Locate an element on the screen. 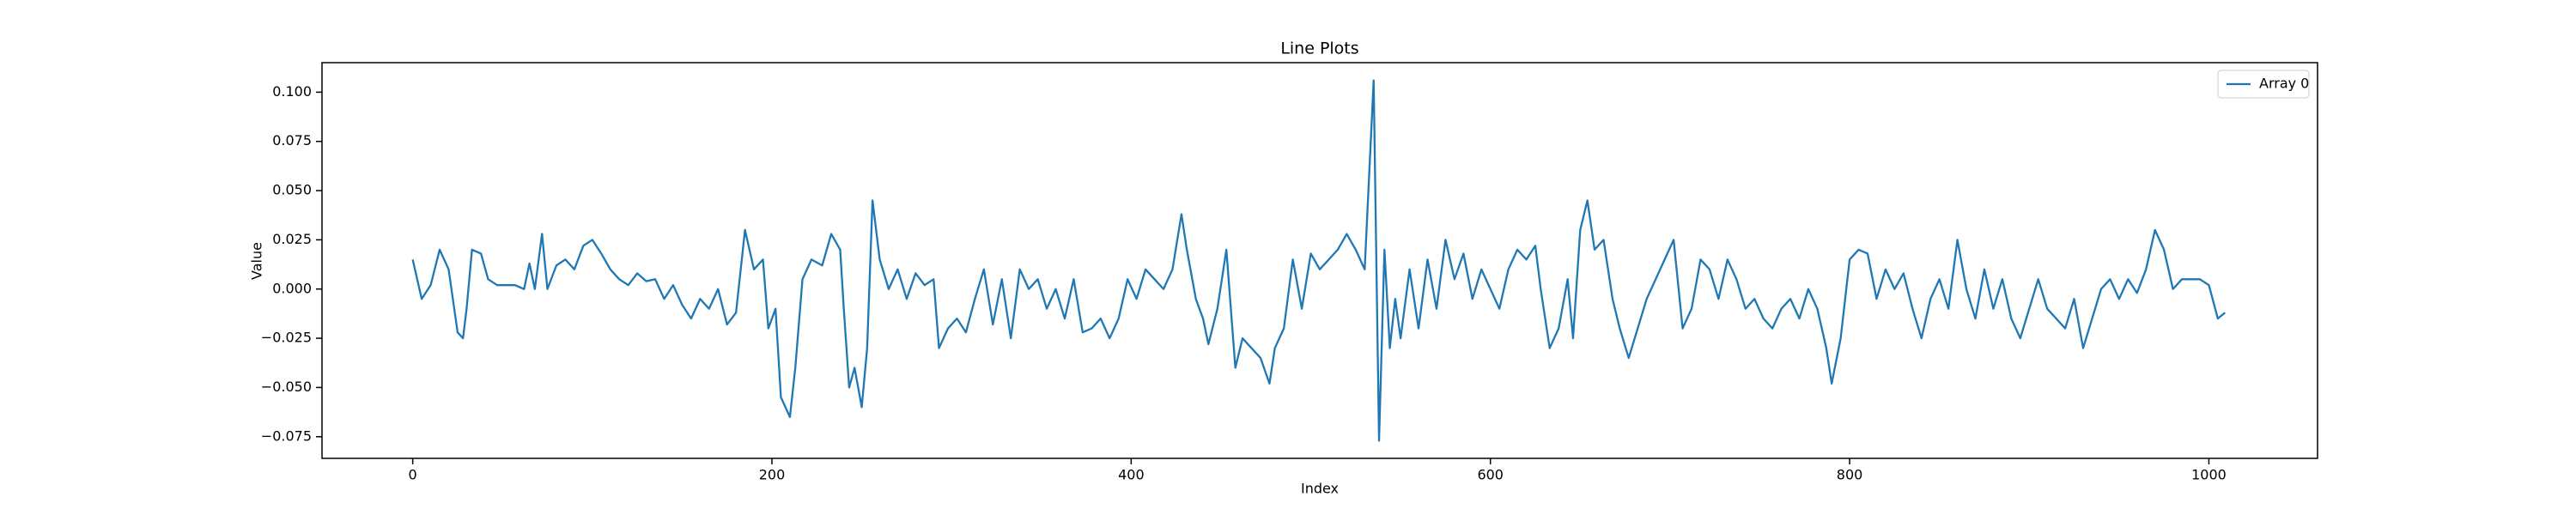 This screenshot has width=2576, height=515. x-tick-label: 800 is located at coordinates (1850, 475).